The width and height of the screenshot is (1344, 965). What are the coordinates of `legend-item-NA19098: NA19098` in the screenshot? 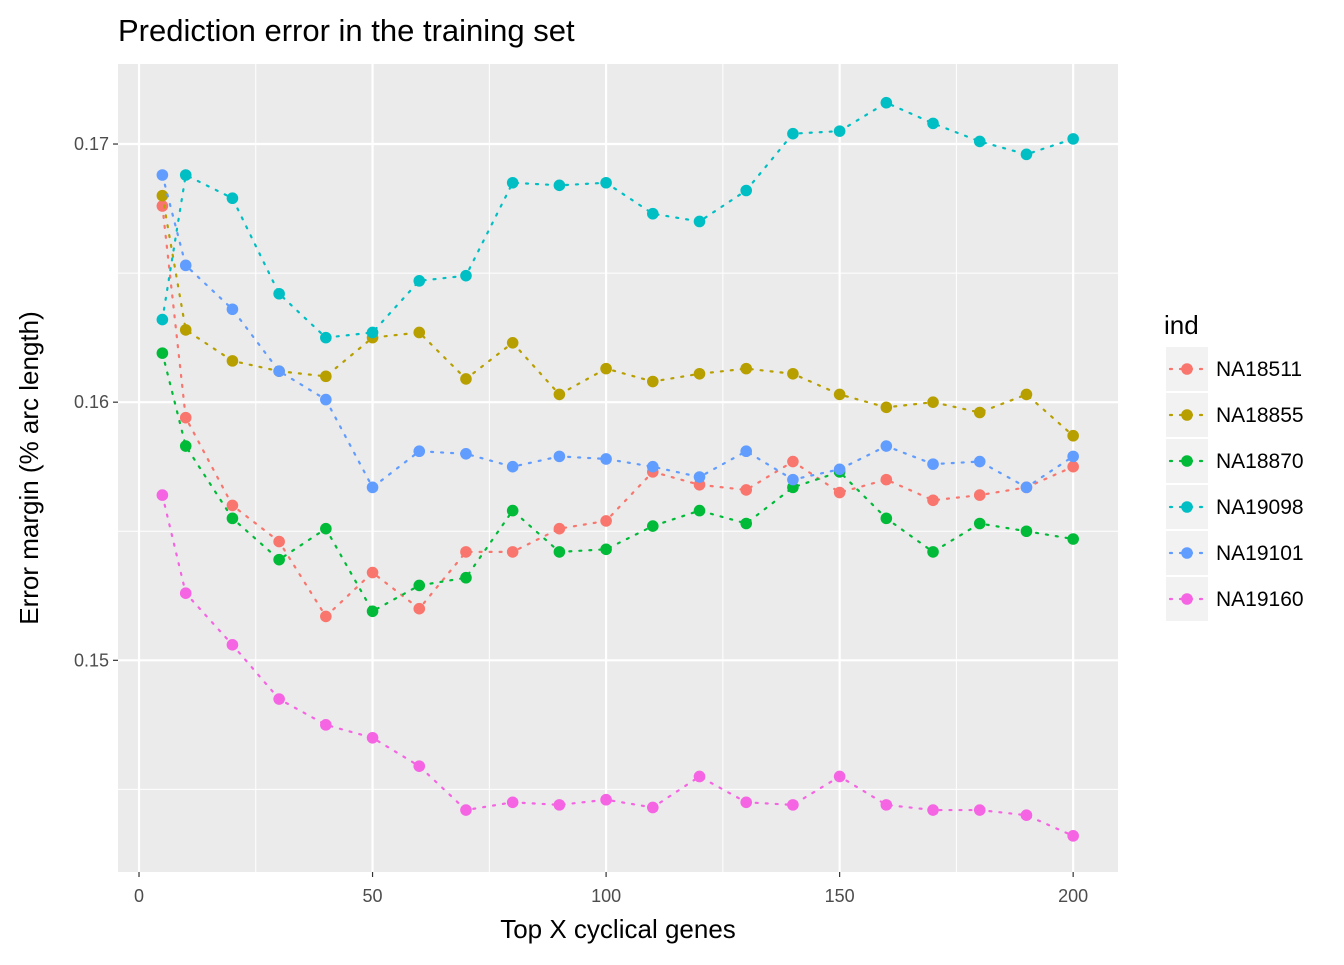 It's located at (1235, 507).